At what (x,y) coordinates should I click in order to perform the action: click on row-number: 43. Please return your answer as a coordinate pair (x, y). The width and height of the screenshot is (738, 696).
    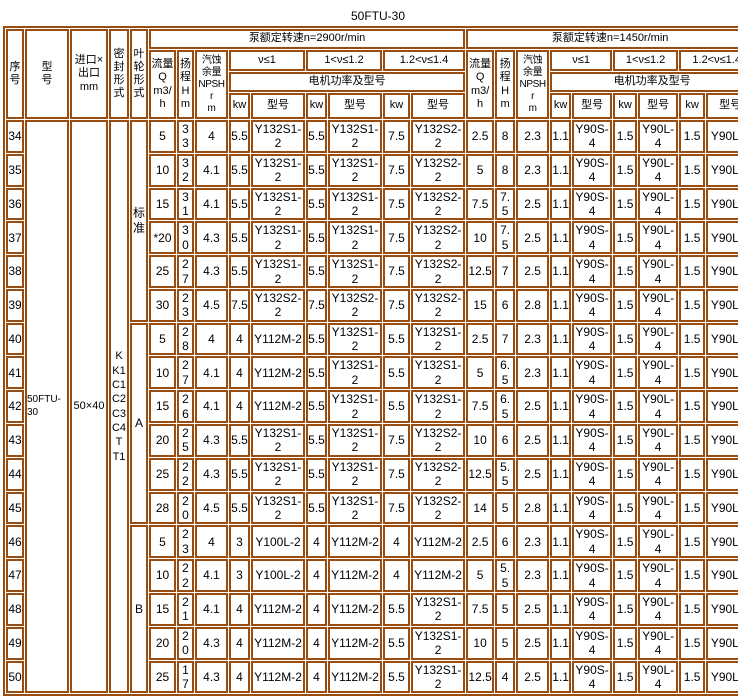
    Looking at the image, I should click on (15, 440).